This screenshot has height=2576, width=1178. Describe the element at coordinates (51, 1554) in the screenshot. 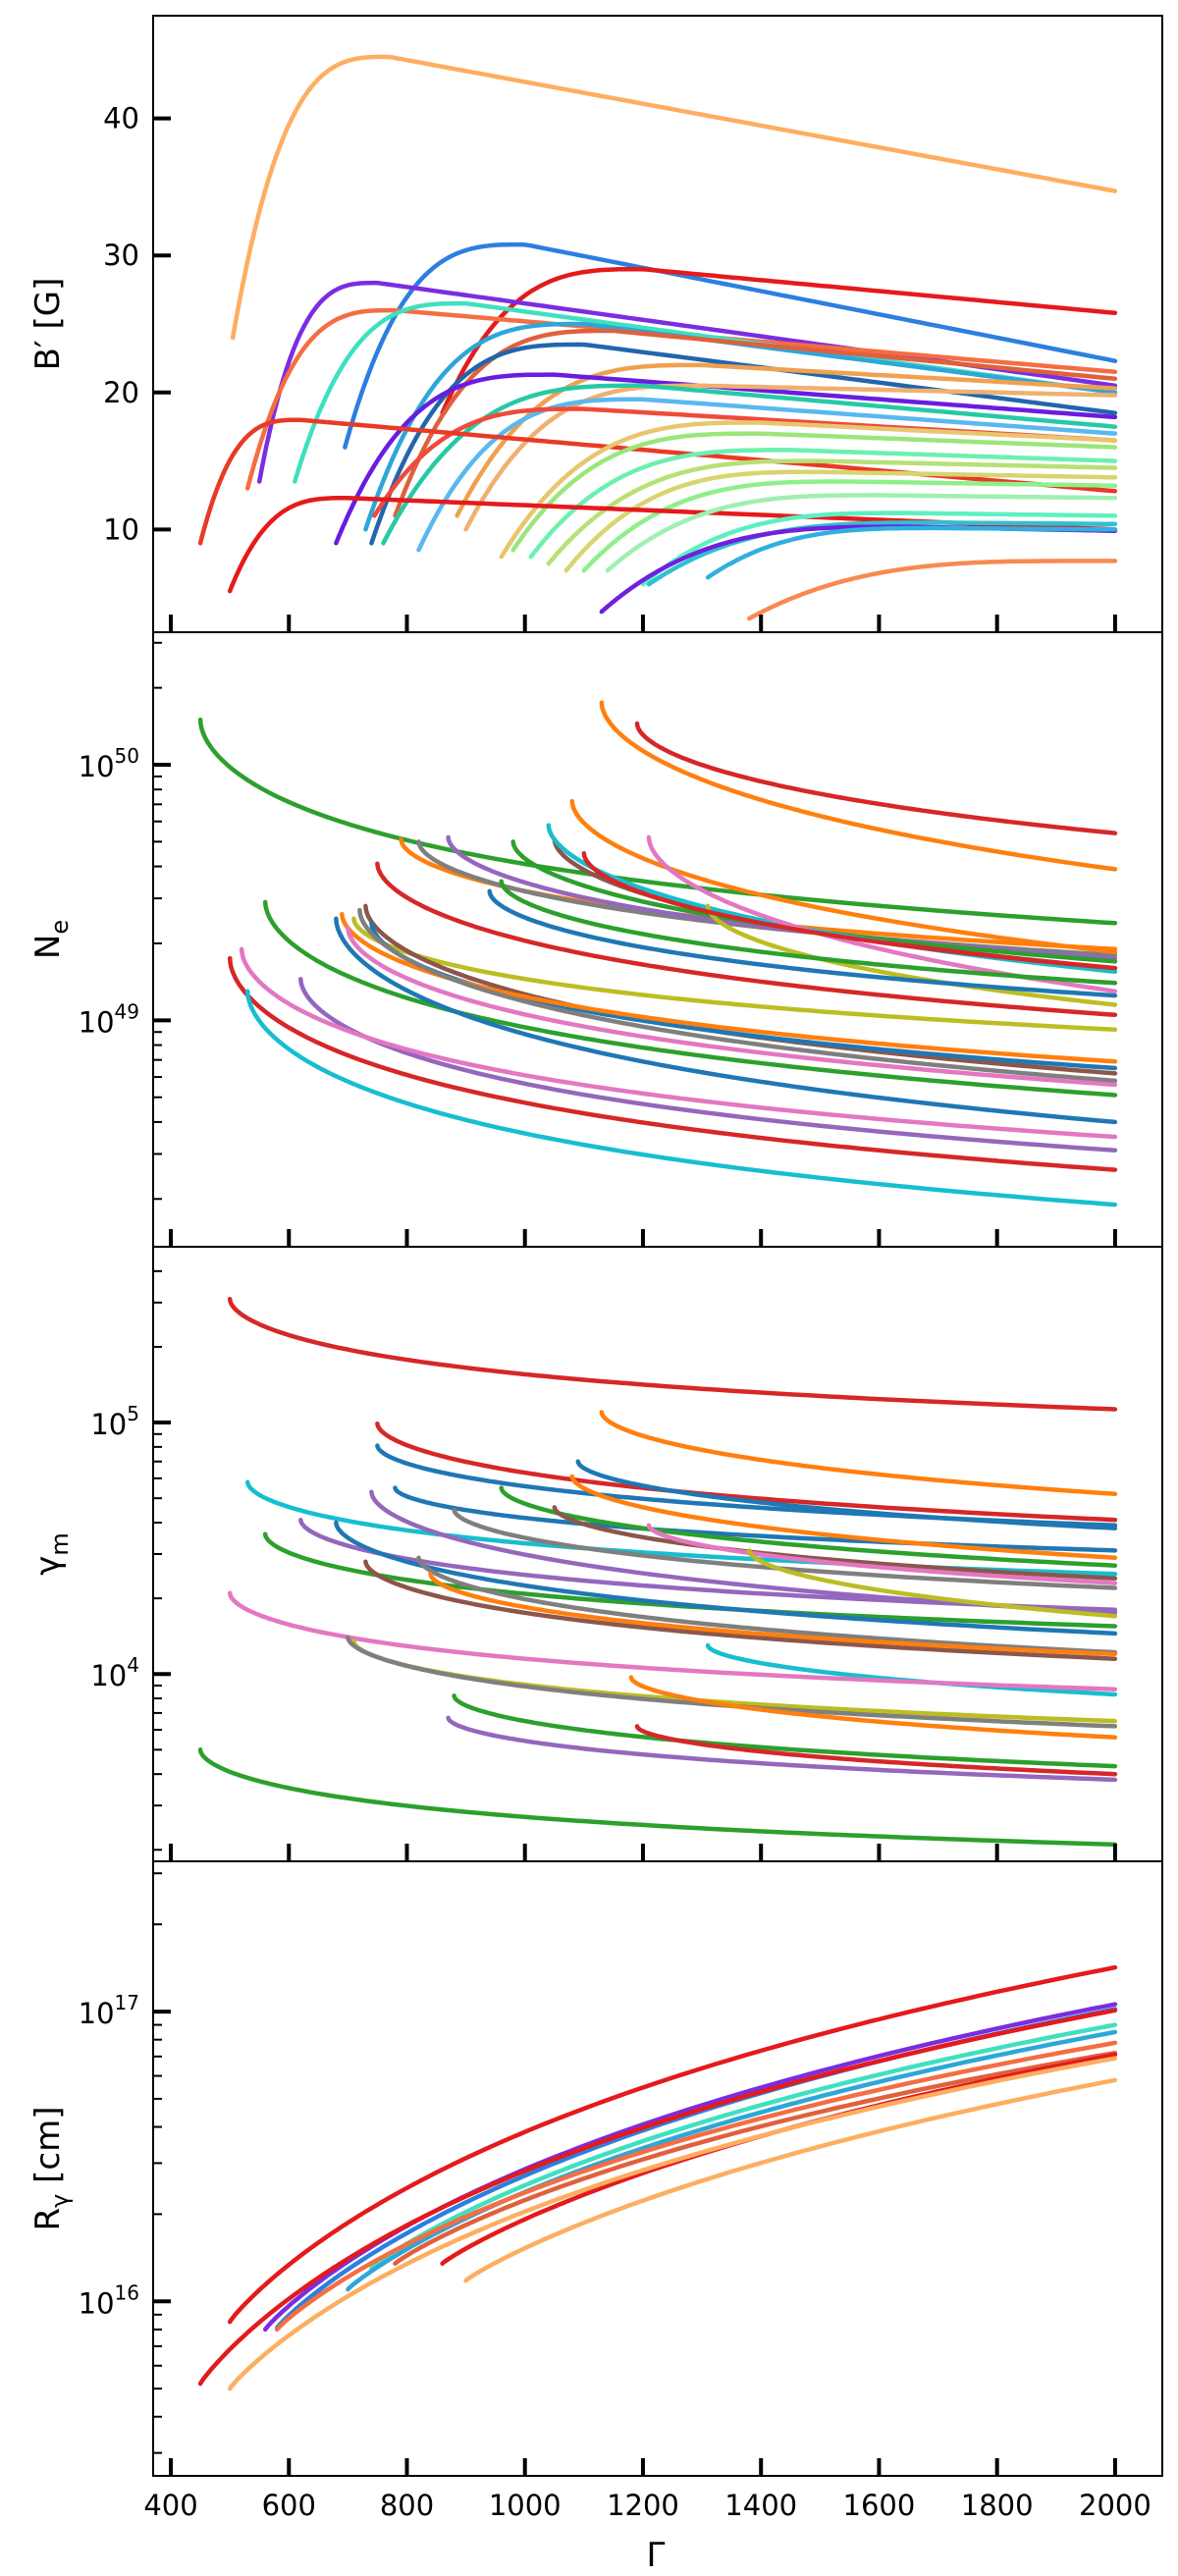

I see `y-axis-label: γm` at that location.